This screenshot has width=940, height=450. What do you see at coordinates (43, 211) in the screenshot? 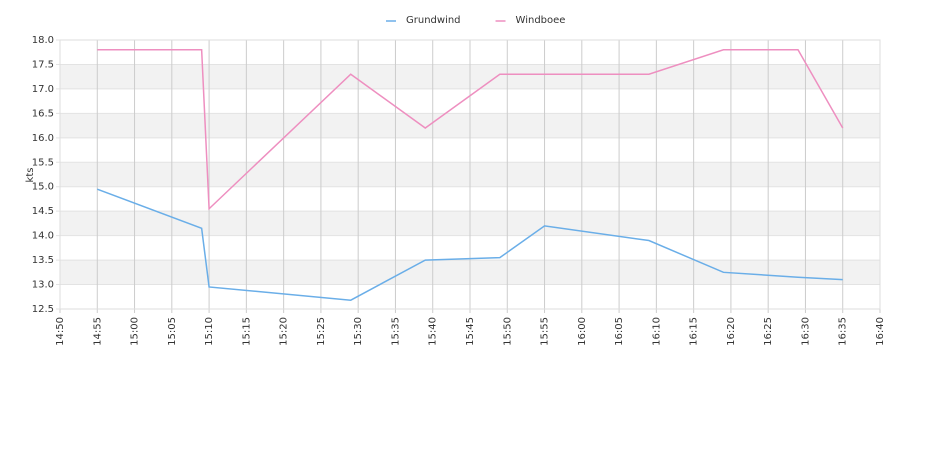
I see `y-tick-label: 14.5` at bounding box center [43, 211].